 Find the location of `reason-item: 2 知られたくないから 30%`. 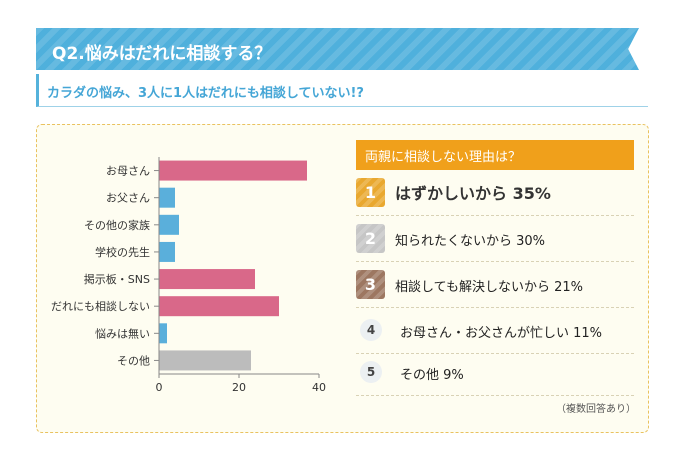

reason-item: 2 知られたくないから 30% is located at coordinates (495, 239).